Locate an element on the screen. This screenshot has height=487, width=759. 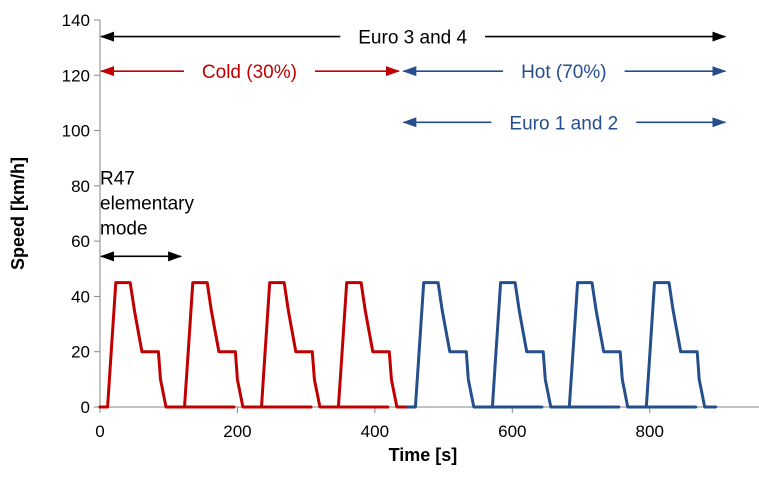
series-line-cold is located at coordinates (254, 345).